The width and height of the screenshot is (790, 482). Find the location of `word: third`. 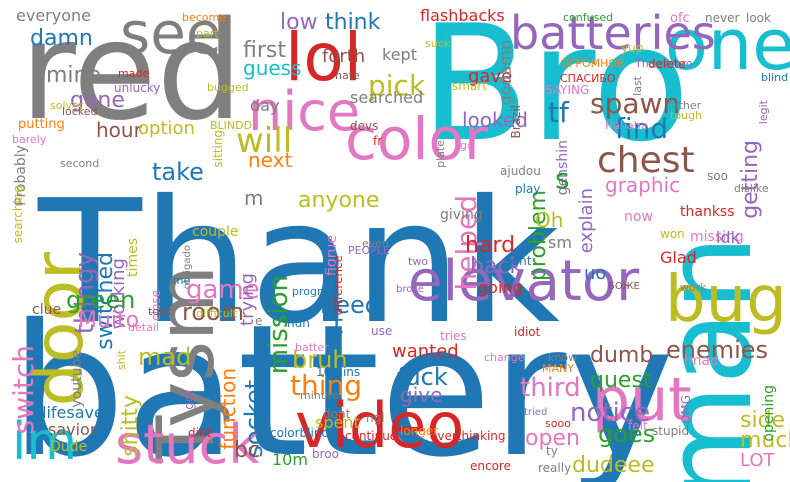

word: third is located at coordinates (550, 388).